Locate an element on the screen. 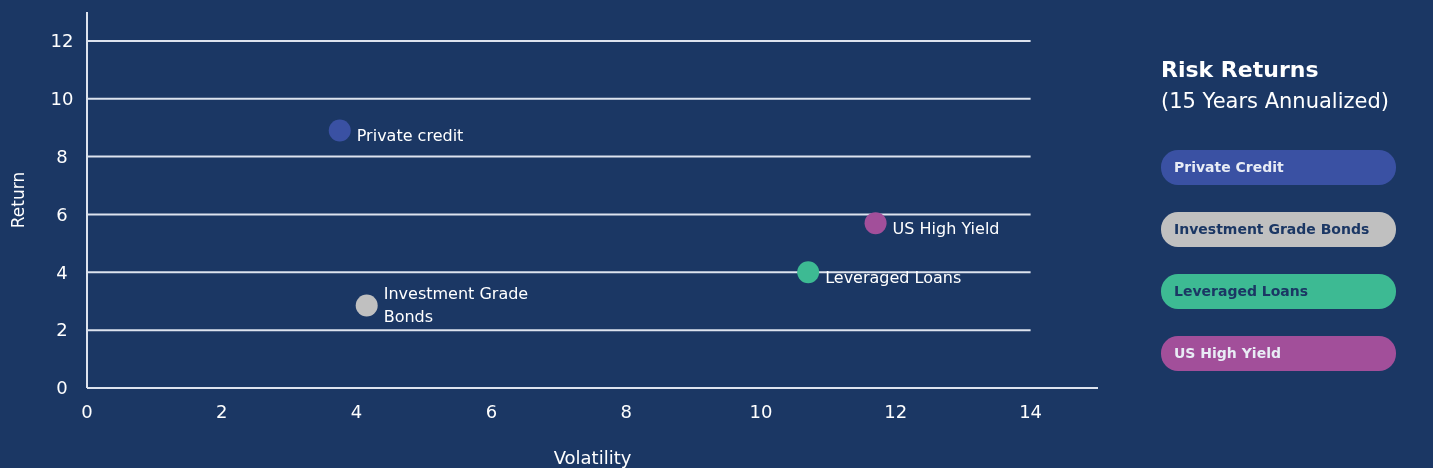 The width and height of the screenshot is (1433, 468). x-tick-label: 4 is located at coordinates (356, 411).